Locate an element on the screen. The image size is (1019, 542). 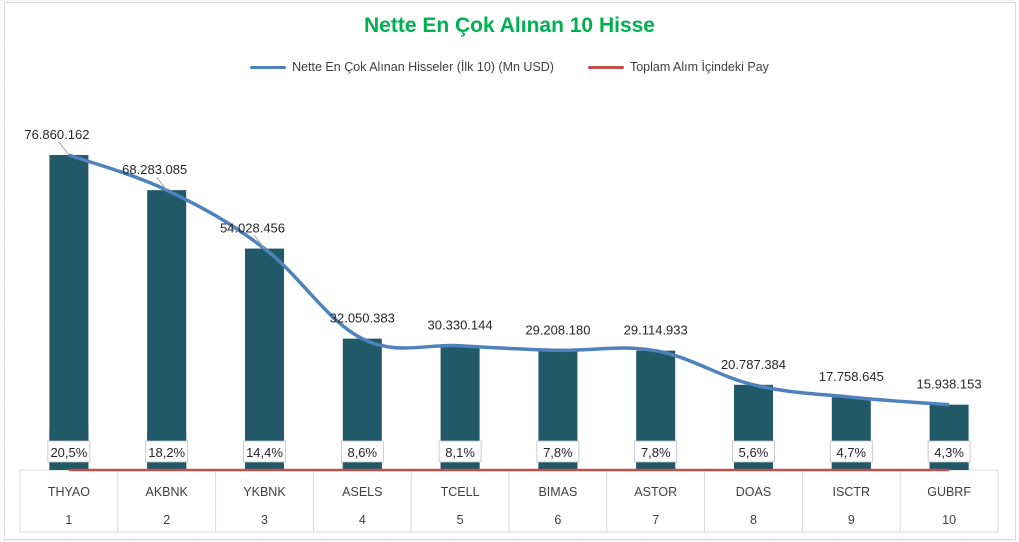
chart-title: Nette En Çok Alınan 10 Hisse is located at coordinates (509, 25).